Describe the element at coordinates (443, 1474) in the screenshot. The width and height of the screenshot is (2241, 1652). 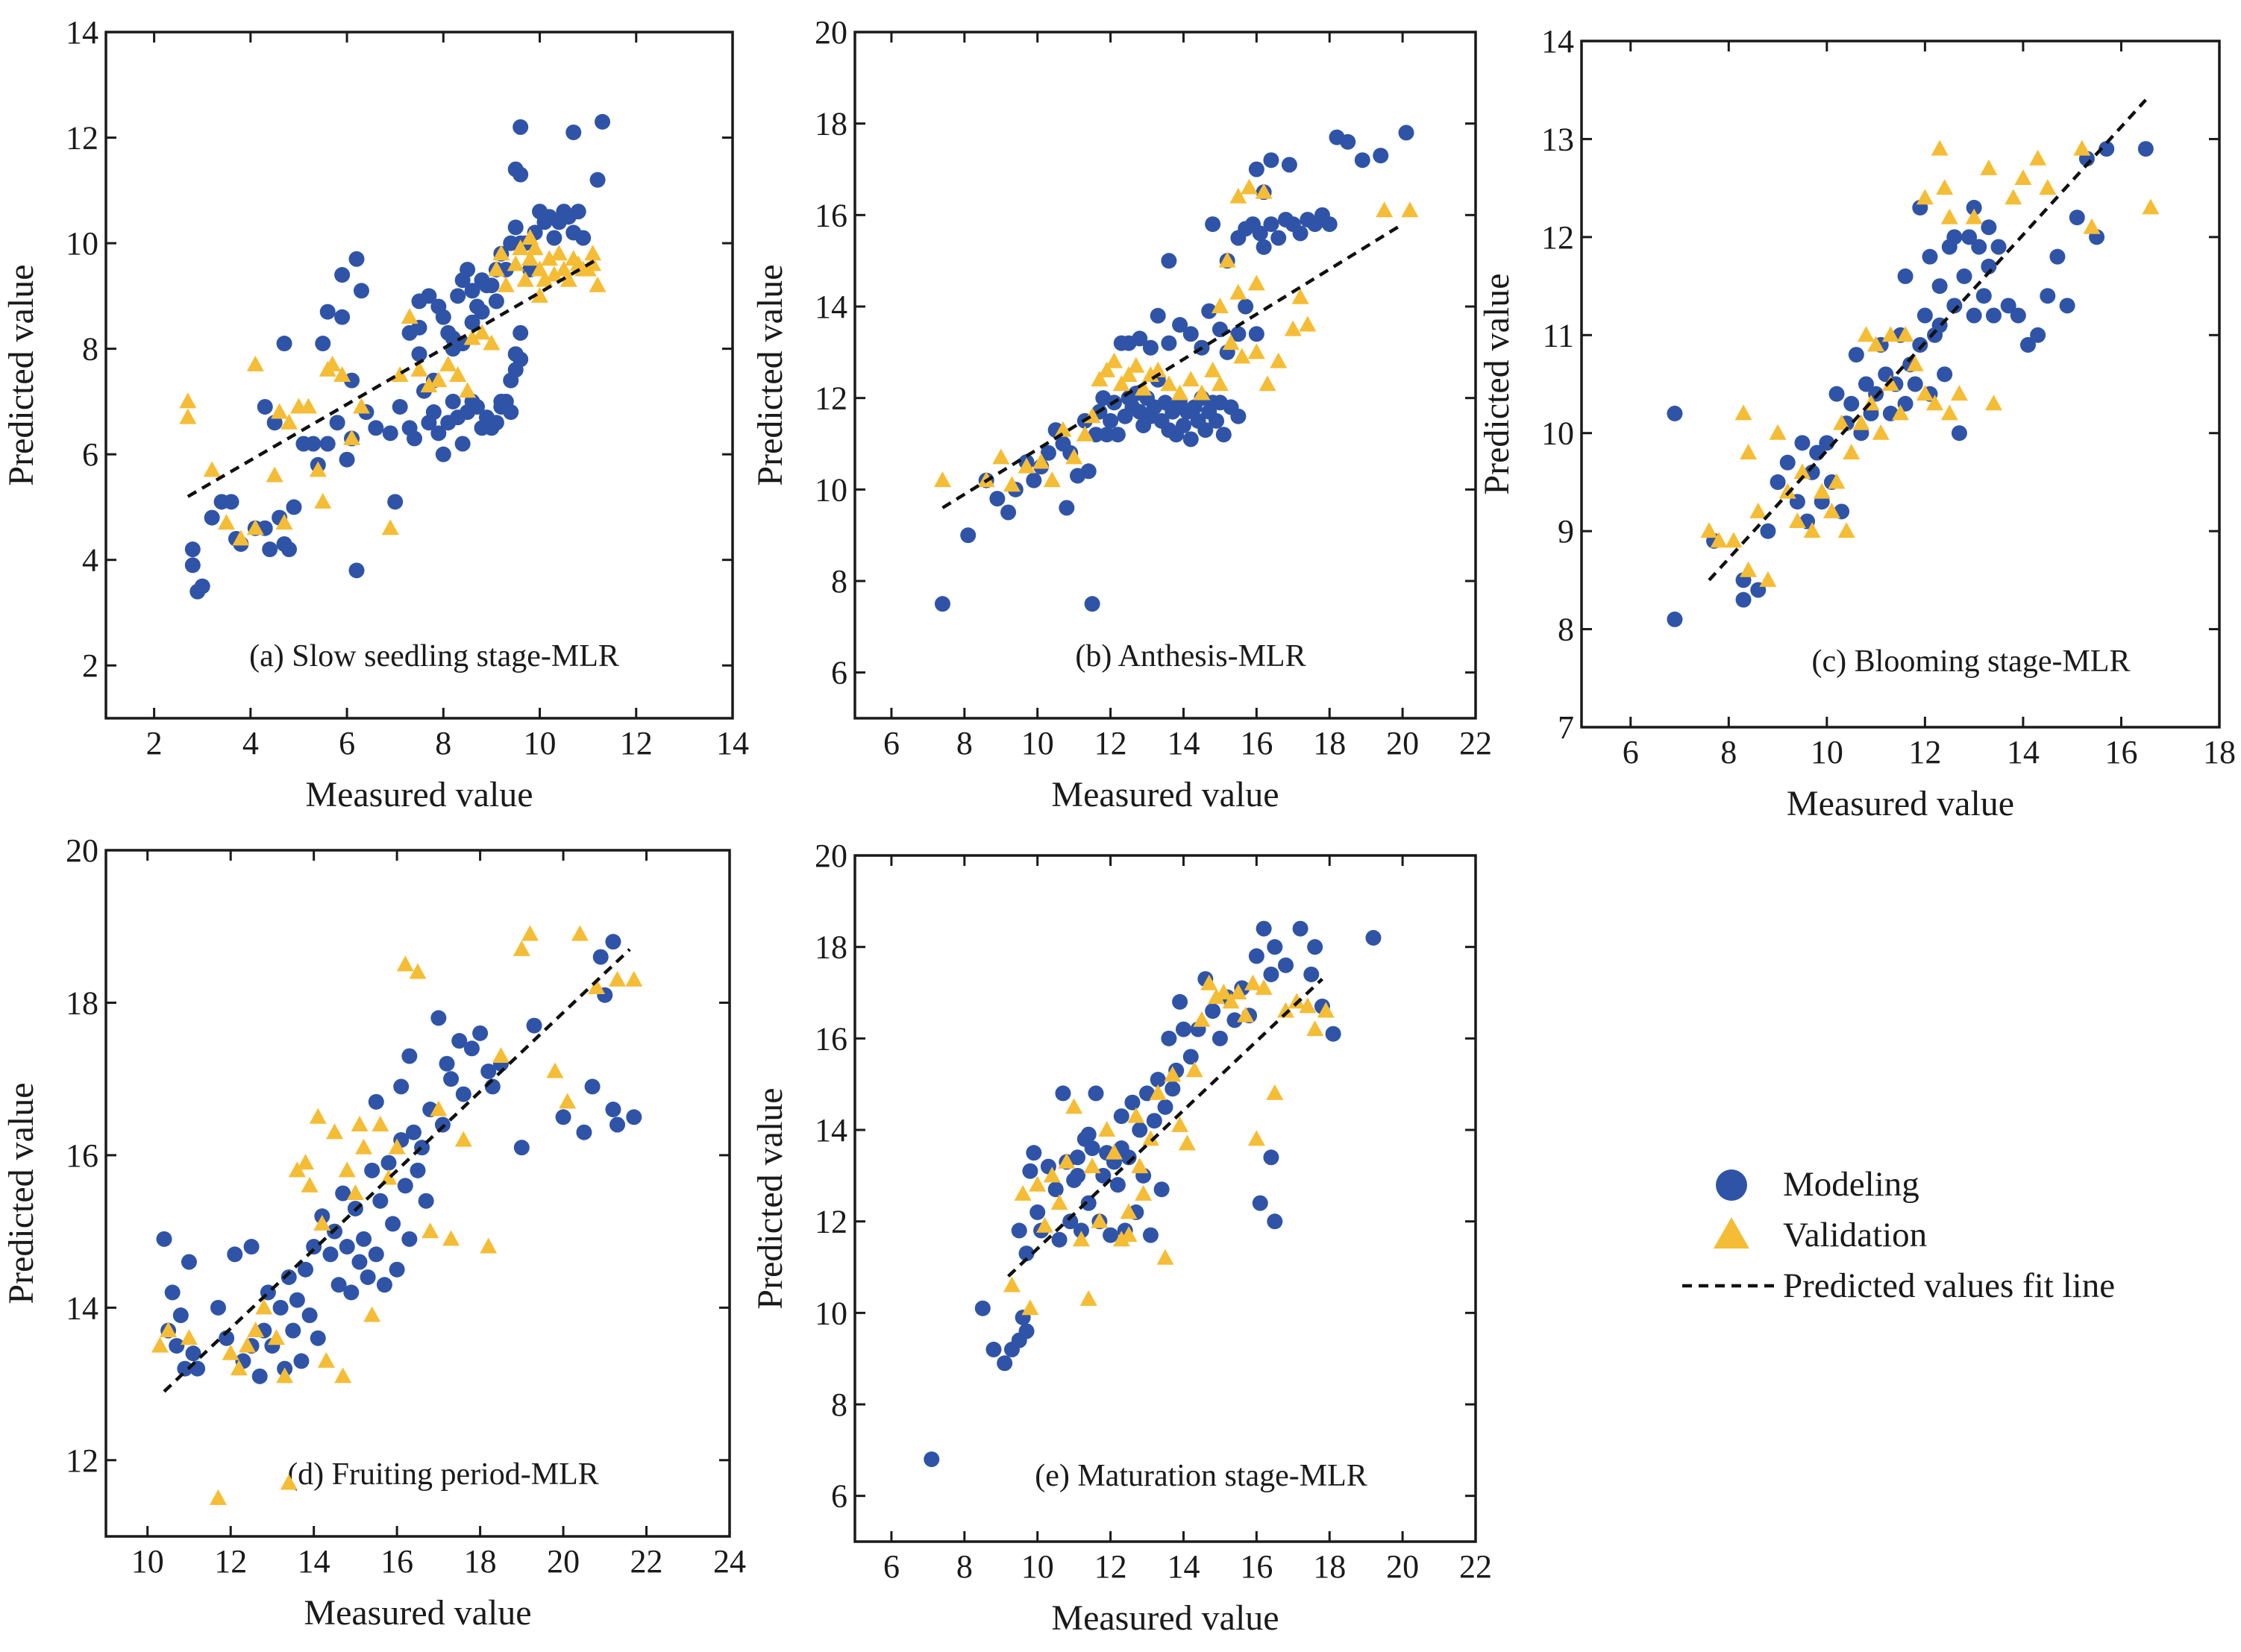
I see `panel-title: (d) Fruiting period-MLR` at that location.